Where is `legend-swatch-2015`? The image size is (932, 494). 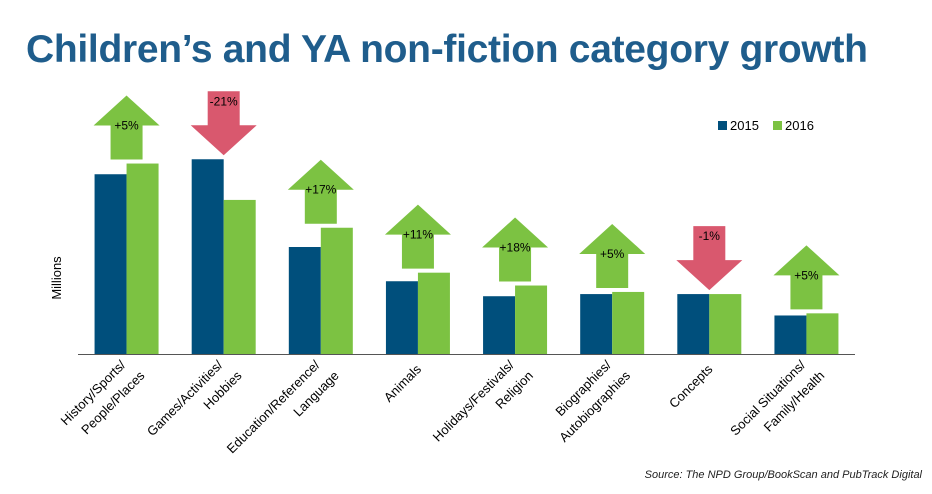
legend-swatch-2015 is located at coordinates (722, 125).